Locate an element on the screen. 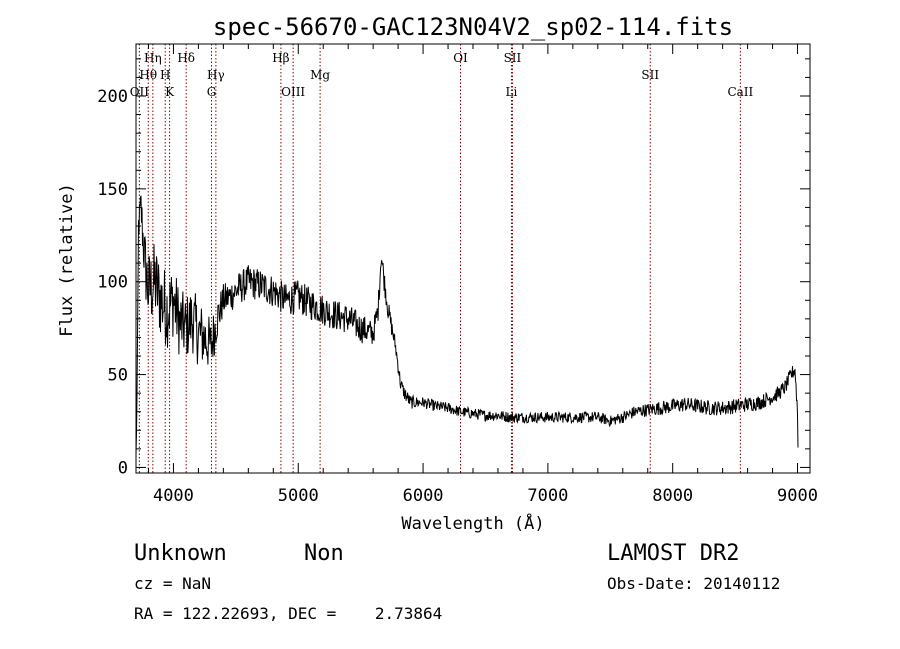 The height and width of the screenshot is (649, 900). x-tick-label: 6000 is located at coordinates (423, 496).